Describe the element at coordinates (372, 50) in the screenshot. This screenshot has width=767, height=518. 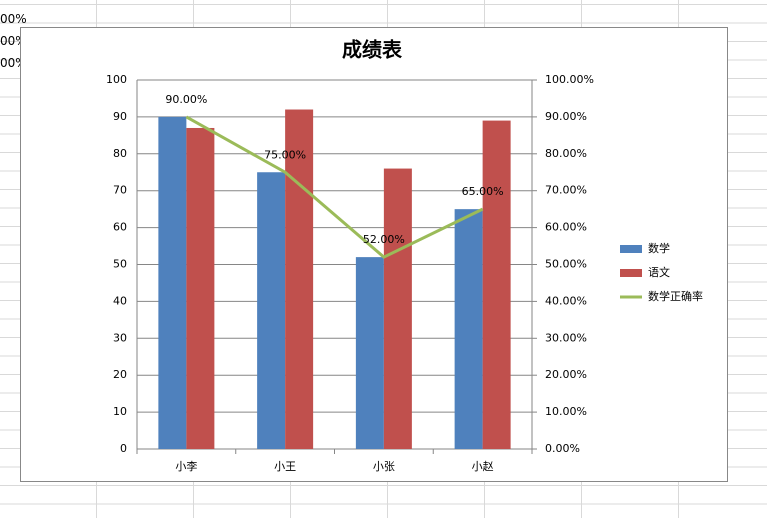
I see `chart-title: 成绩表` at that location.